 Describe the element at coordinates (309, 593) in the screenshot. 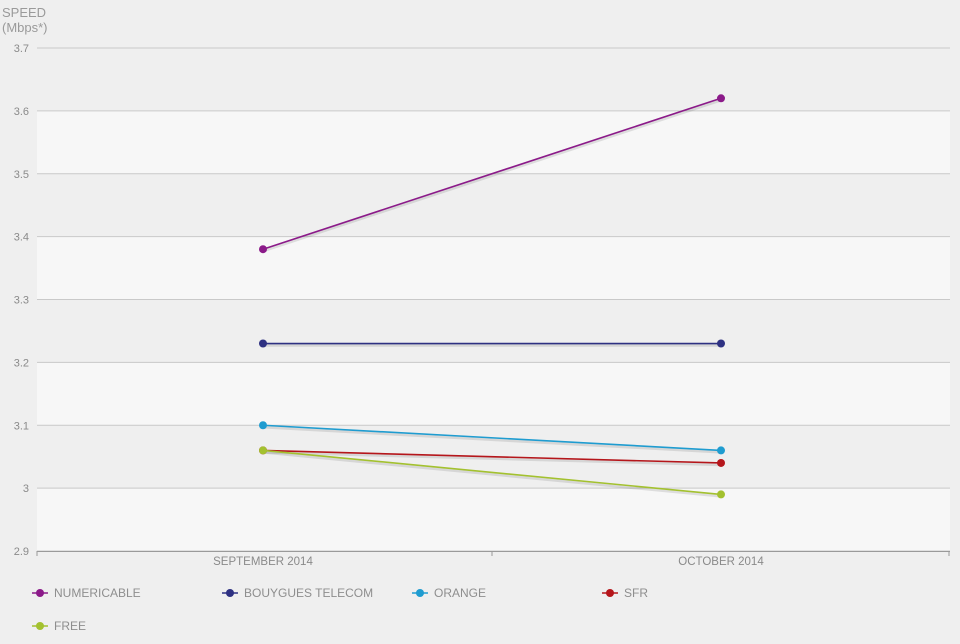

I see `legend-label: BOUYGUES TELECOM` at that location.